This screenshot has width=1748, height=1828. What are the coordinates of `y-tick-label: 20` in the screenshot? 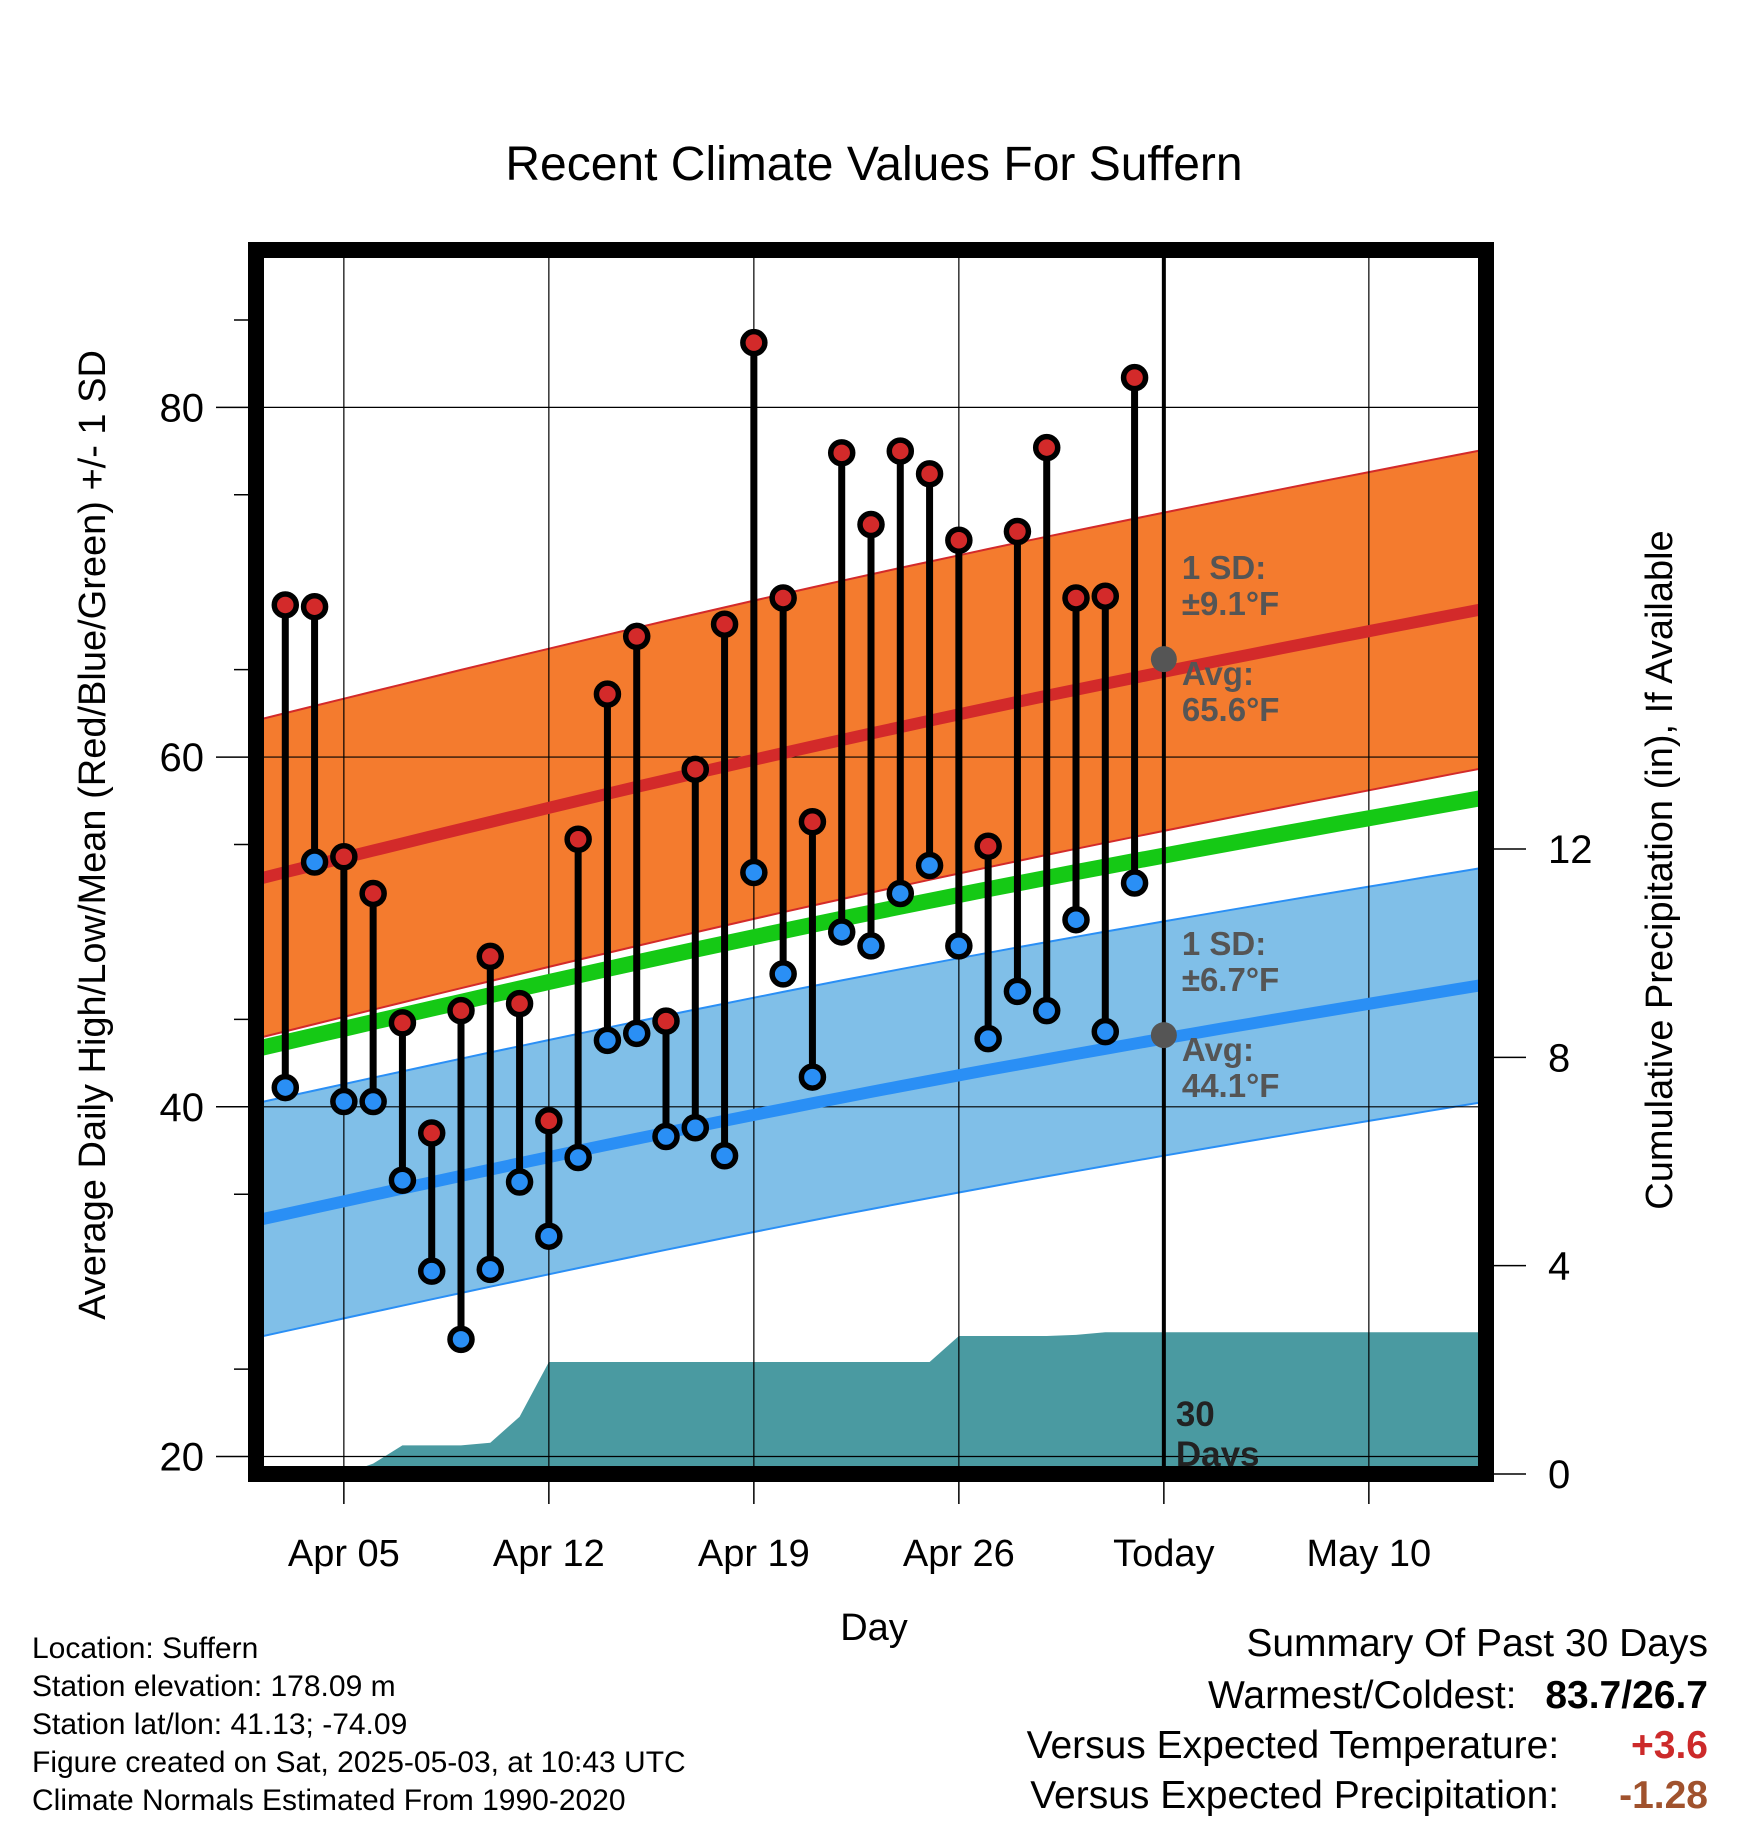 It's located at (182, 1458).